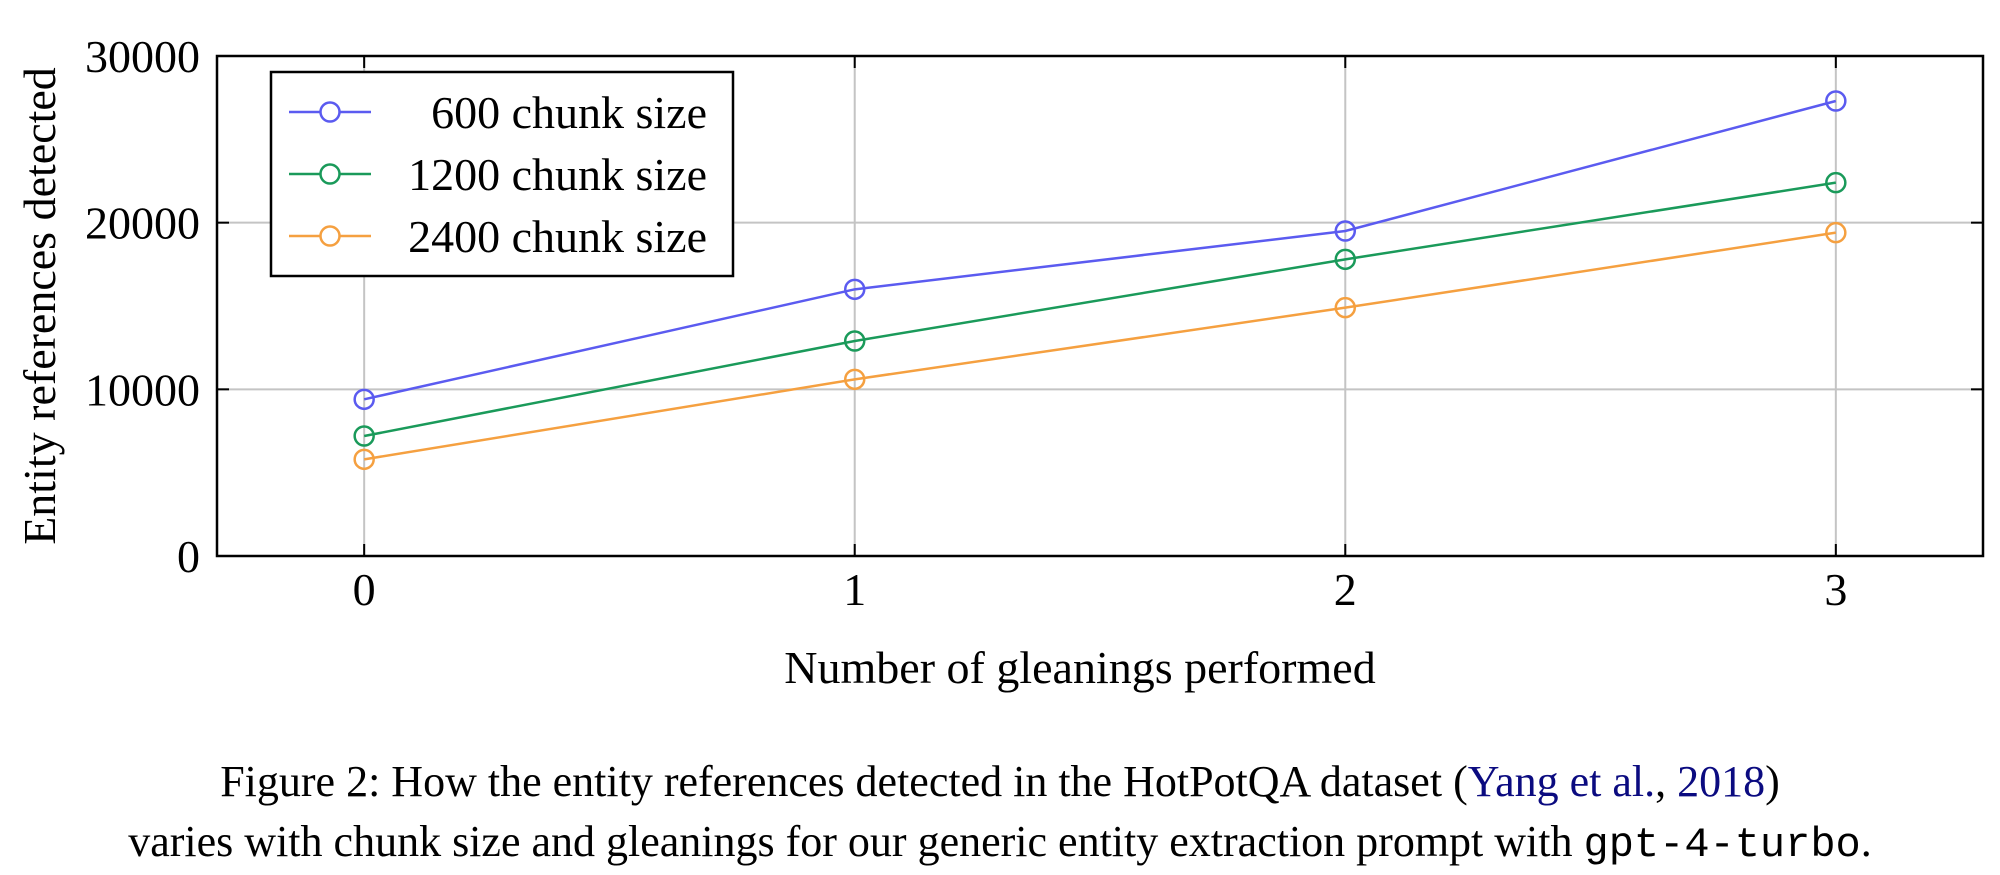 The width and height of the screenshot is (2000, 875). Describe the element at coordinates (1772, 781) in the screenshot. I see `caption-text-end: )` at that location.